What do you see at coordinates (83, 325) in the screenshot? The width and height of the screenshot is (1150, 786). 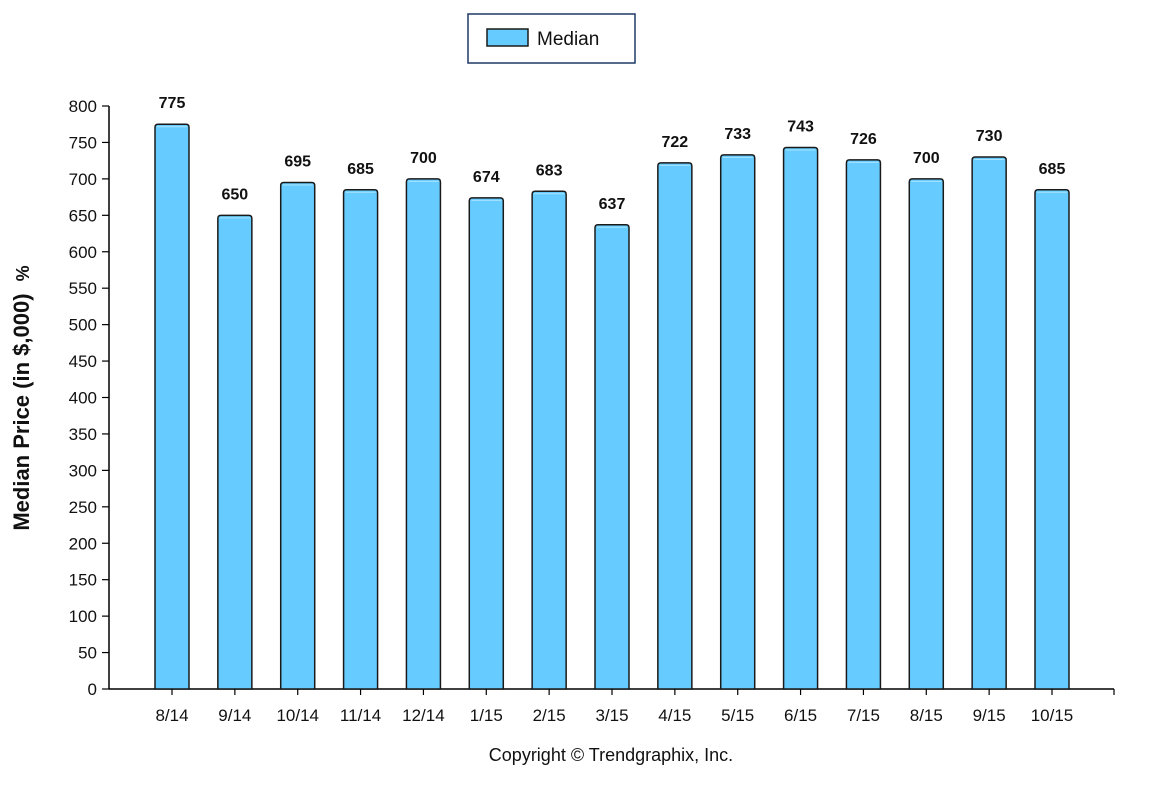 I see `y-tick-label: 500` at bounding box center [83, 325].